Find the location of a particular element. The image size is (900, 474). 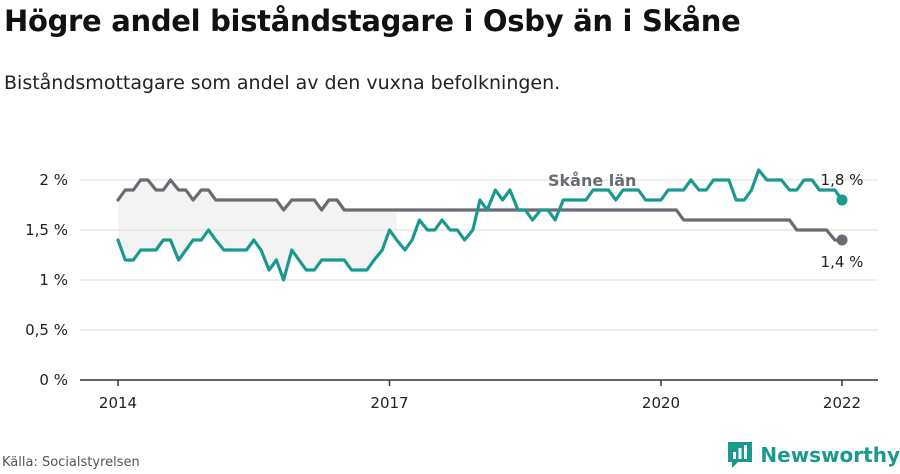

x-tick-label: 2014 is located at coordinates (118, 403).